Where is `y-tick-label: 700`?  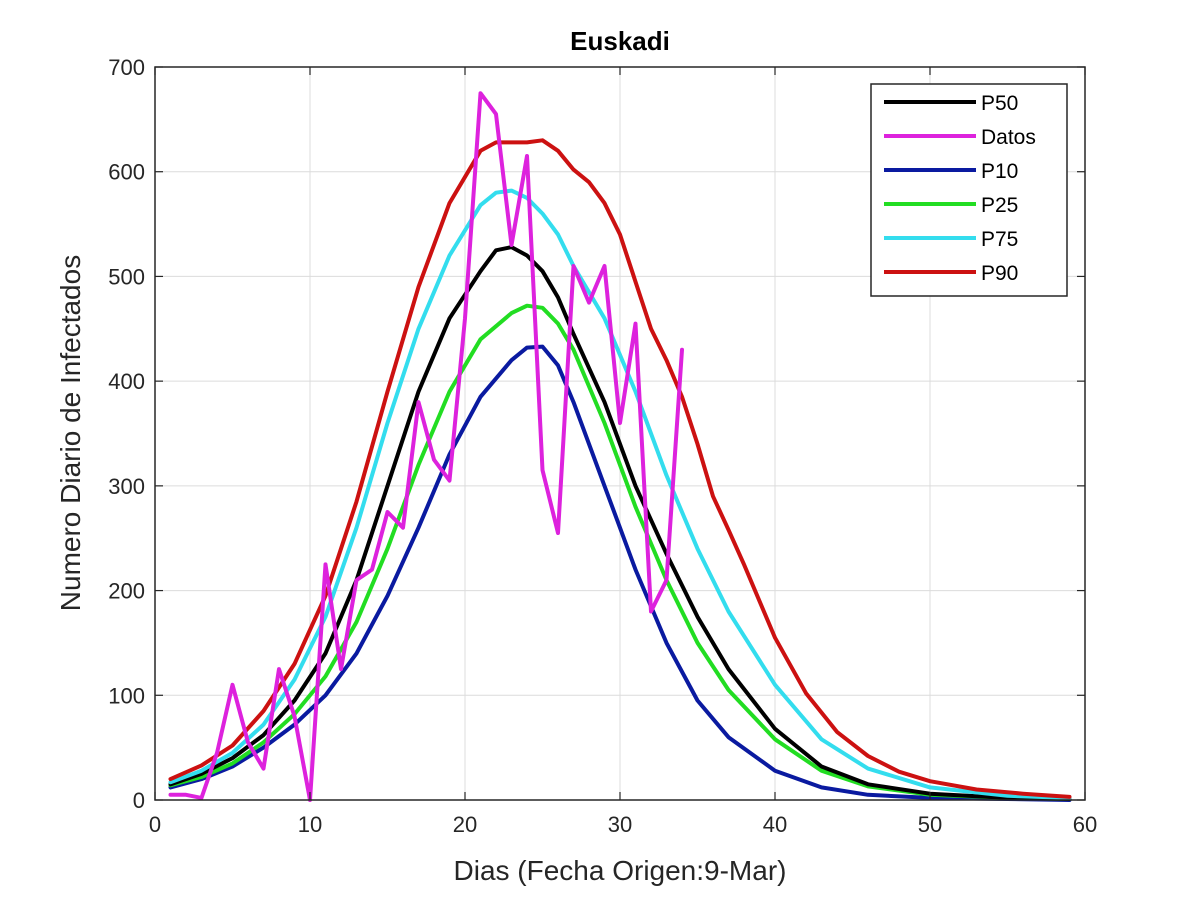
y-tick-label: 700 is located at coordinates (126, 67).